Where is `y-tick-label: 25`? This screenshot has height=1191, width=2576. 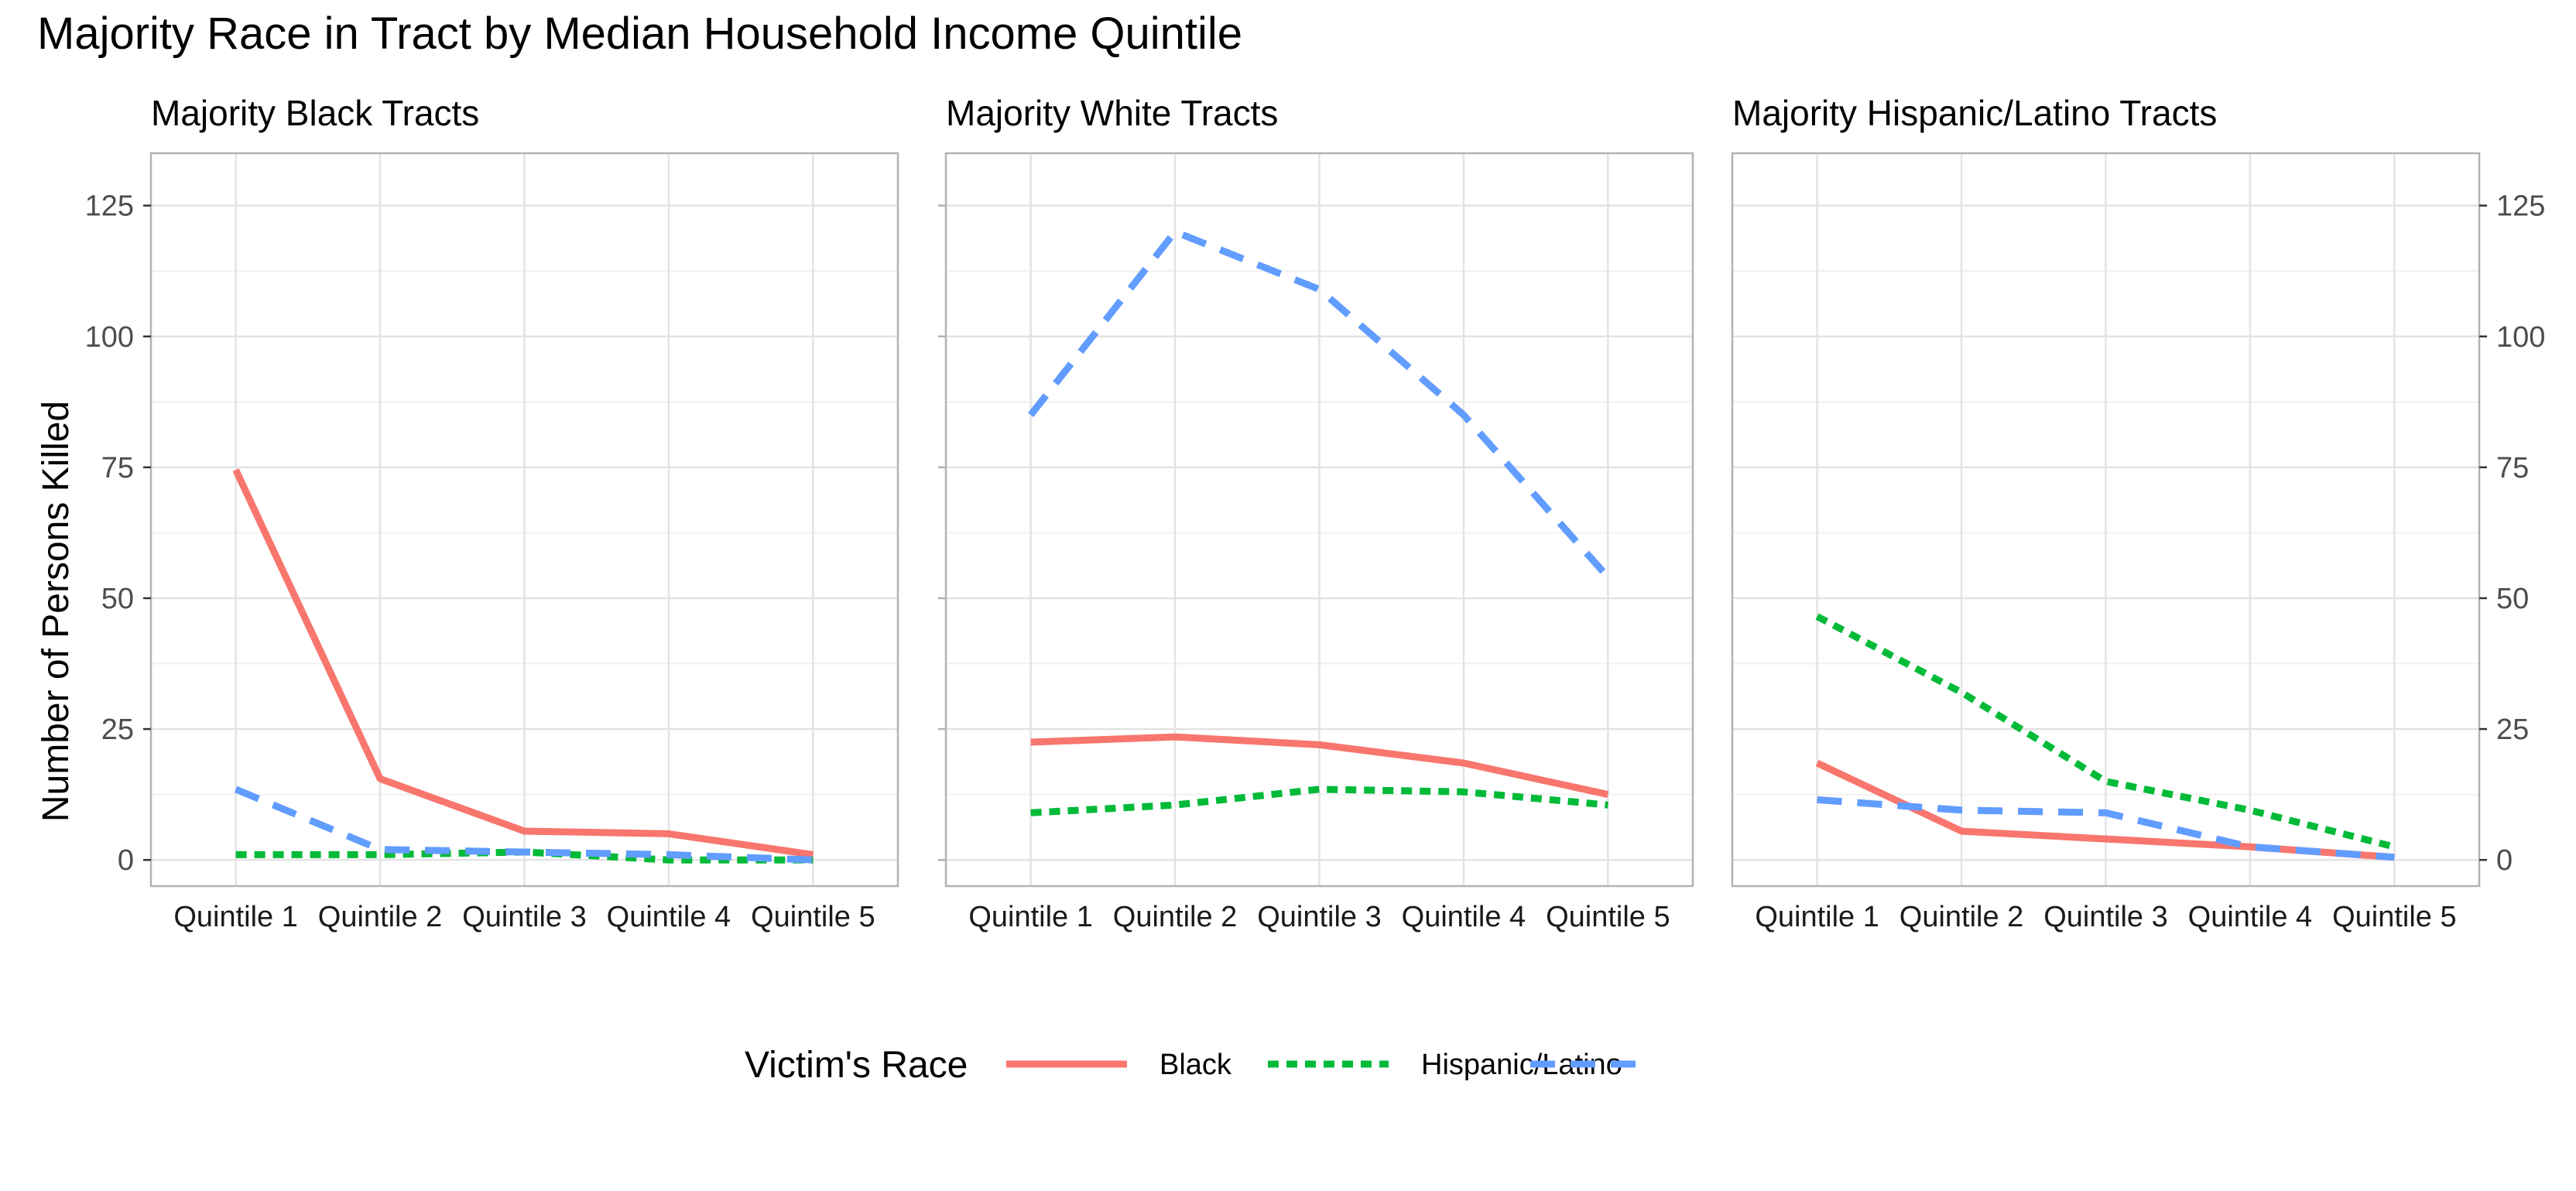
y-tick-label: 25 is located at coordinates (117, 730).